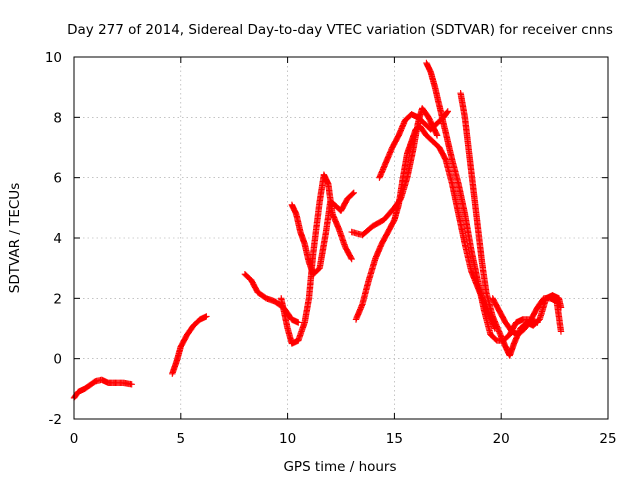  I want to click on series-seg-b, so click(189, 345).